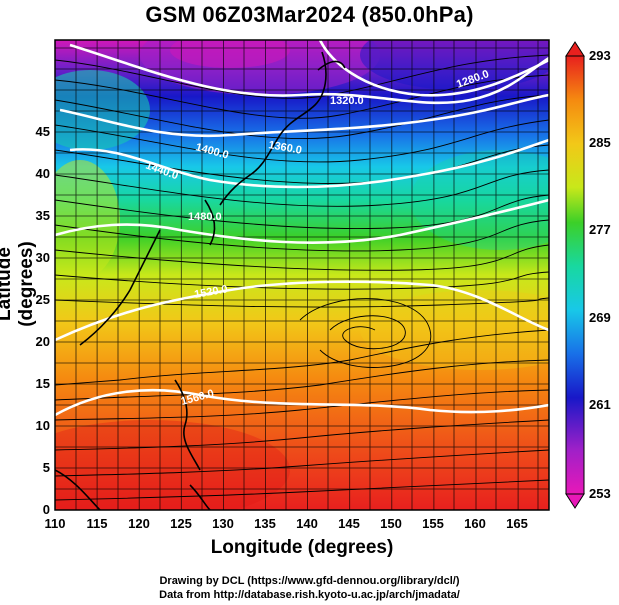 The image size is (619, 605). What do you see at coordinates (42, 425) in the screenshot?
I see `y-tick: 10` at bounding box center [42, 425].